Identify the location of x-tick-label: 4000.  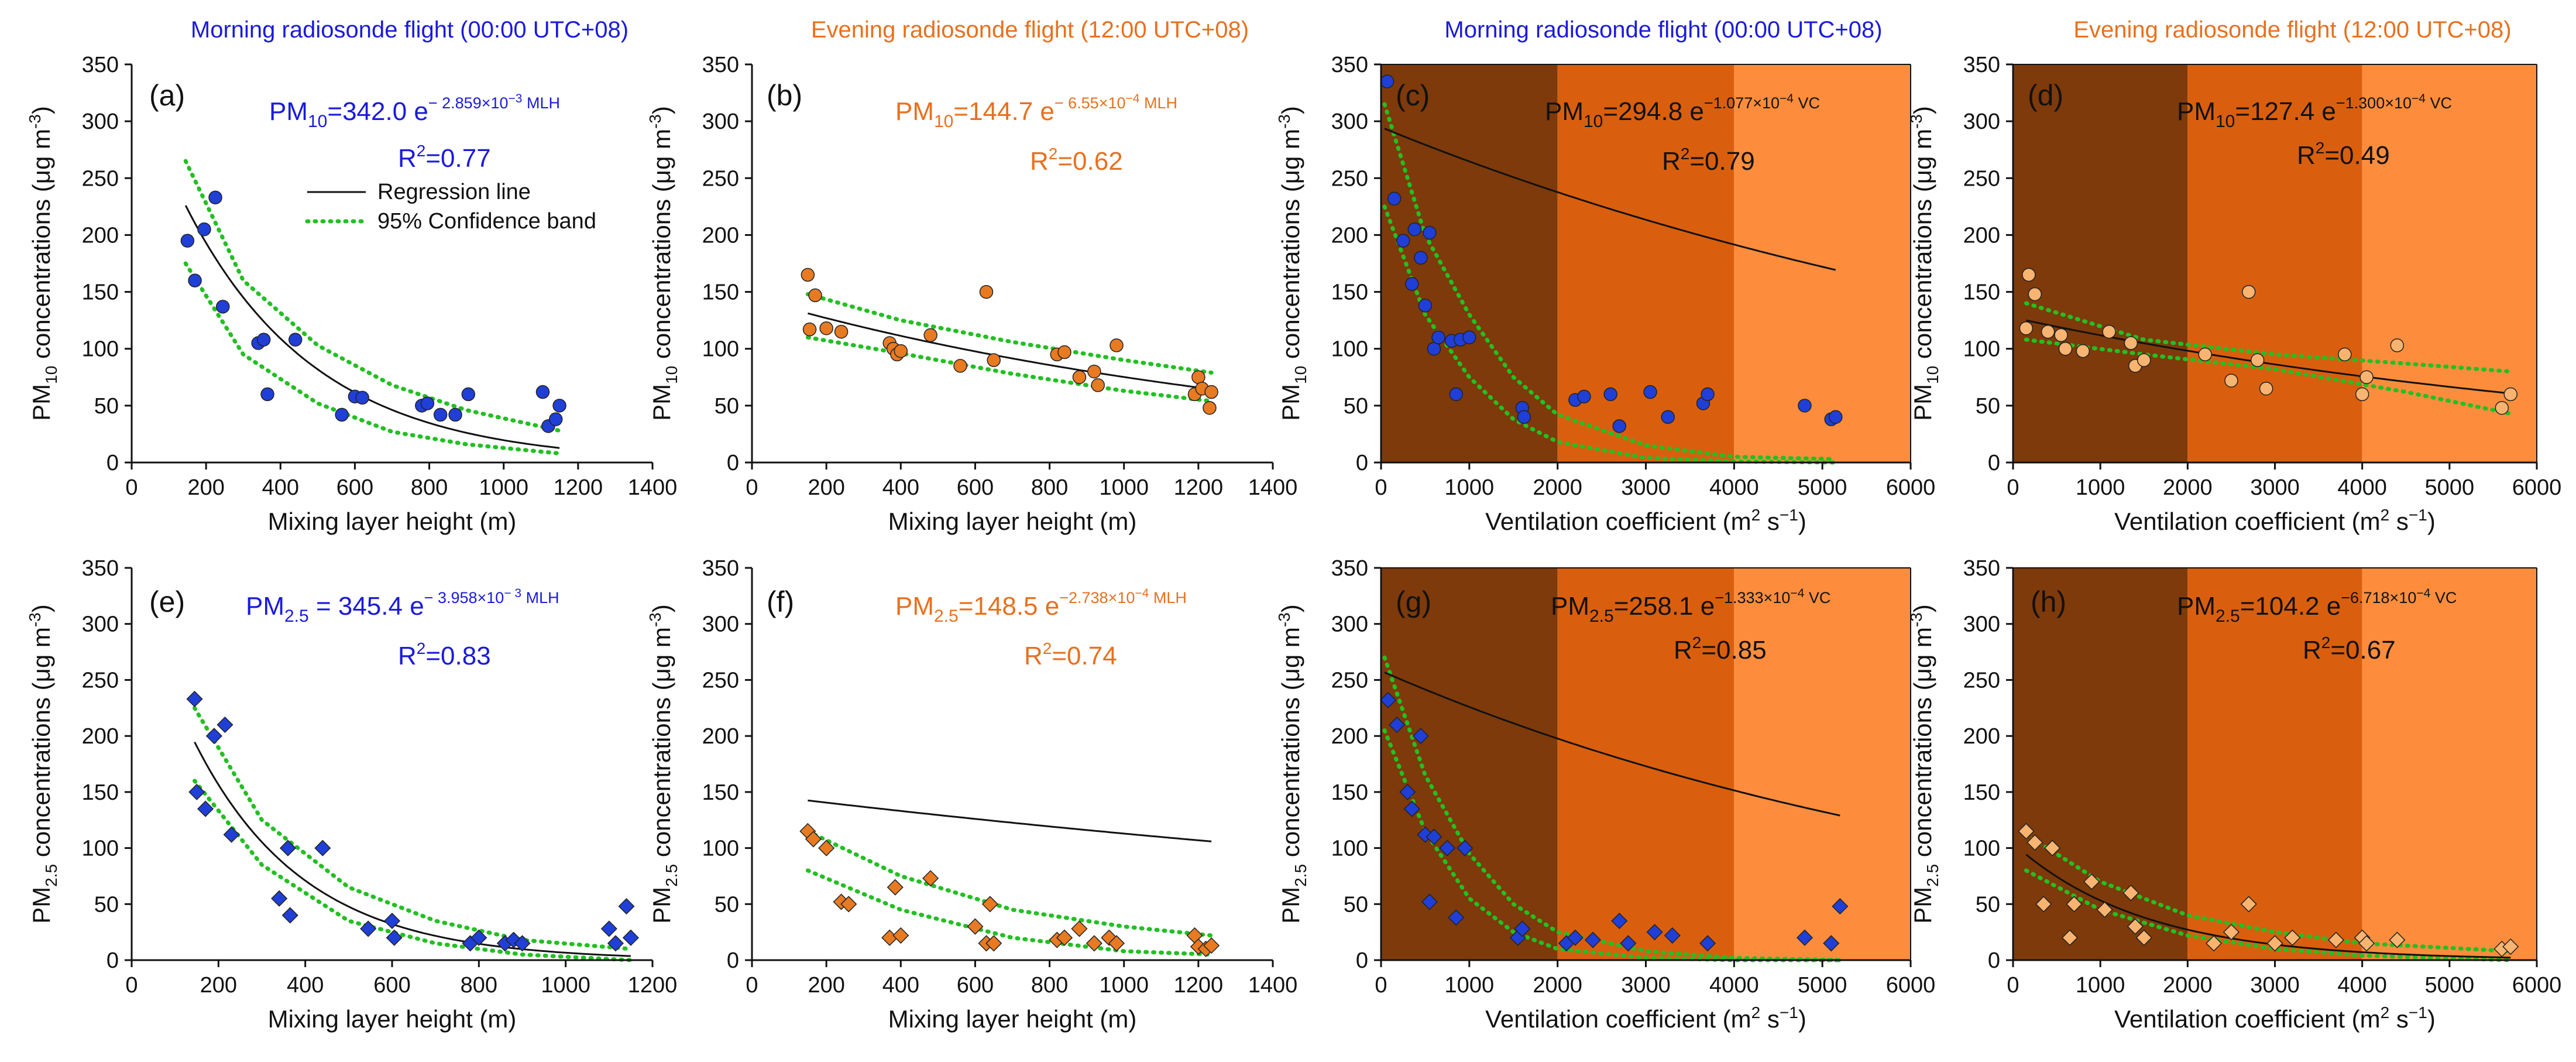
(2362, 487).